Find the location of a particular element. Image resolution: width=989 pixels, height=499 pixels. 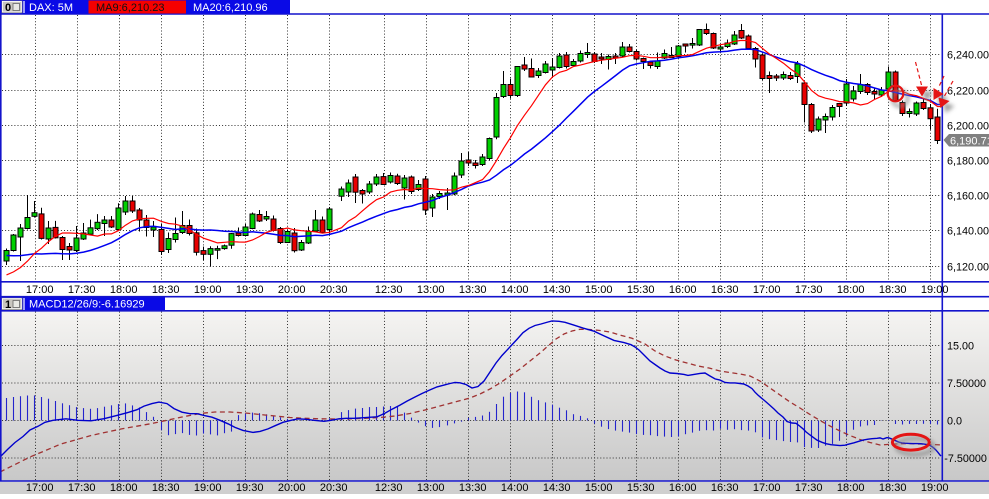

svg-text: -7.50000 is located at coordinates (965, 459).